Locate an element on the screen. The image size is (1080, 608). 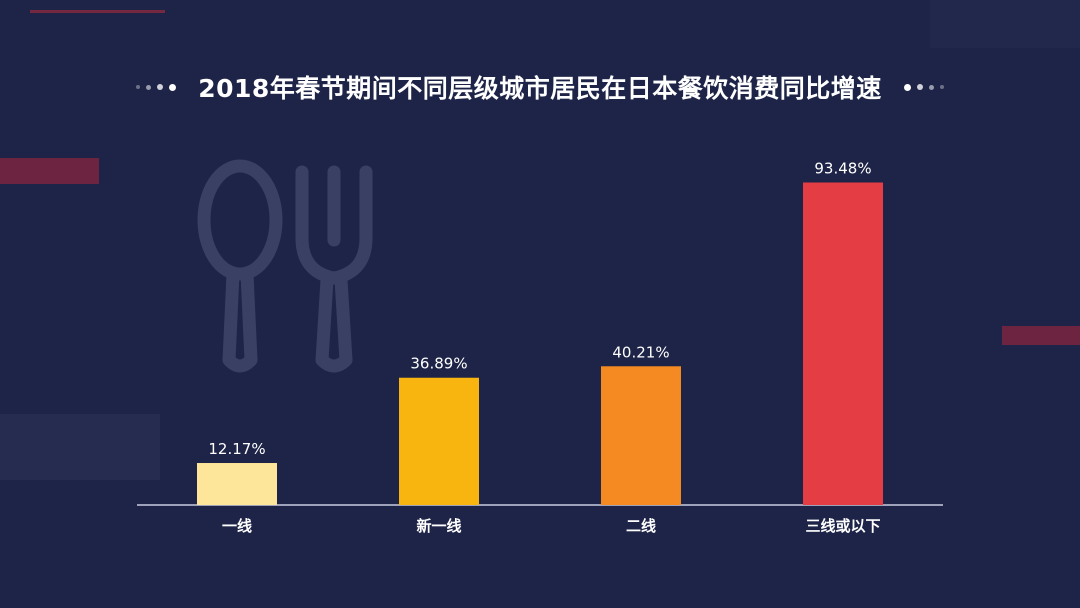
category-label: 新一线 is located at coordinates (438, 526).